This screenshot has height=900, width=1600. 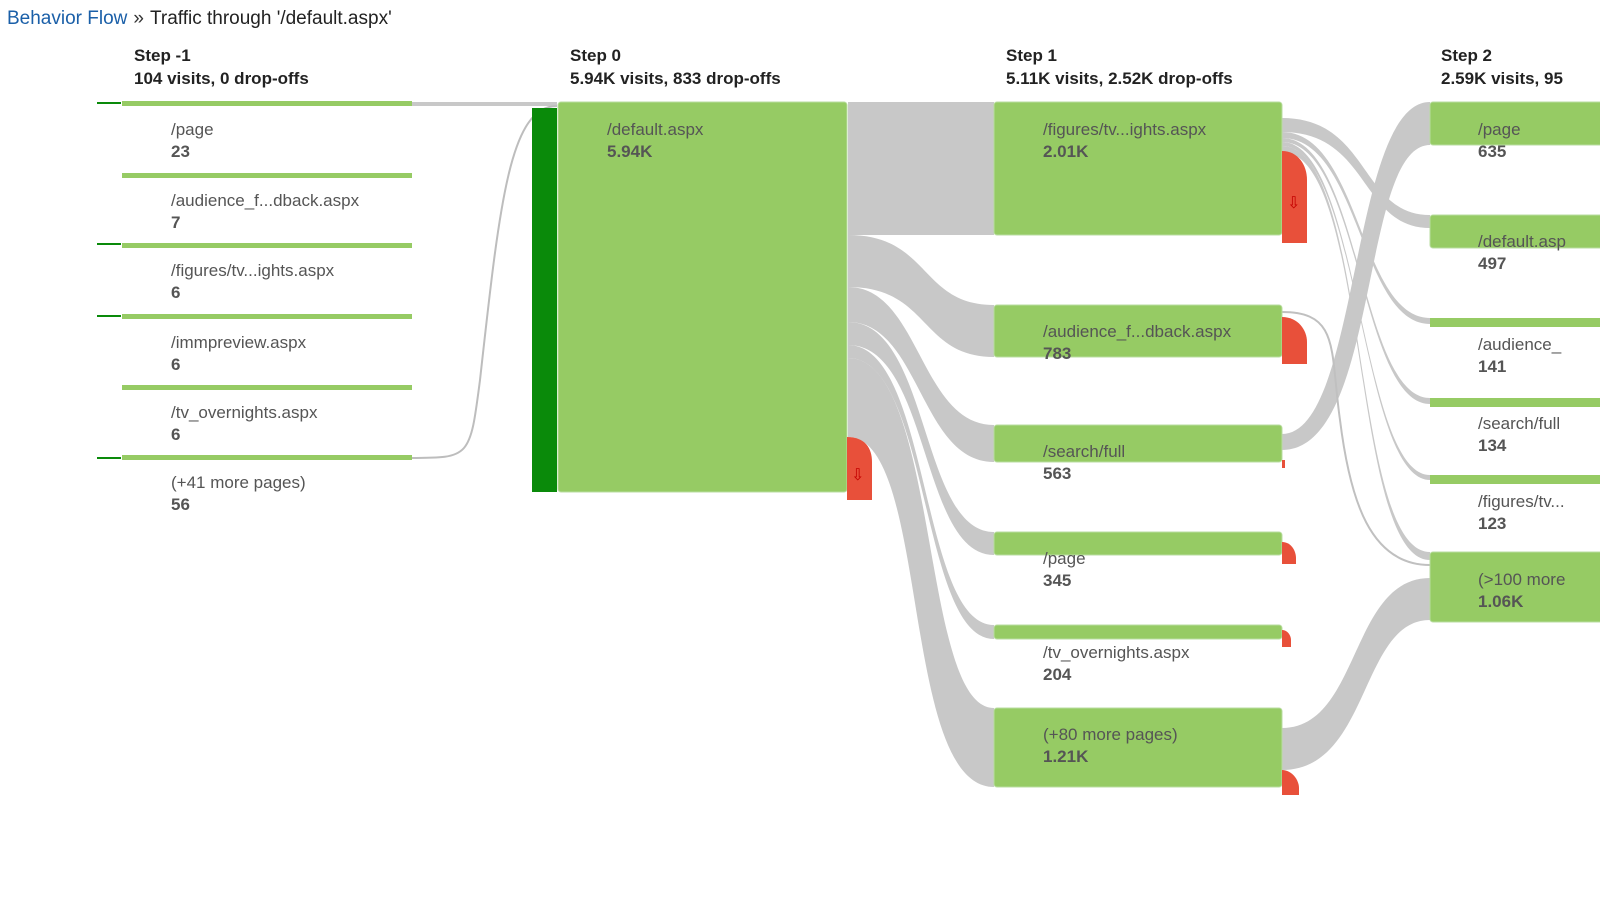 What do you see at coordinates (1520, 344) in the screenshot?
I see `node-label: /audience_` at bounding box center [1520, 344].